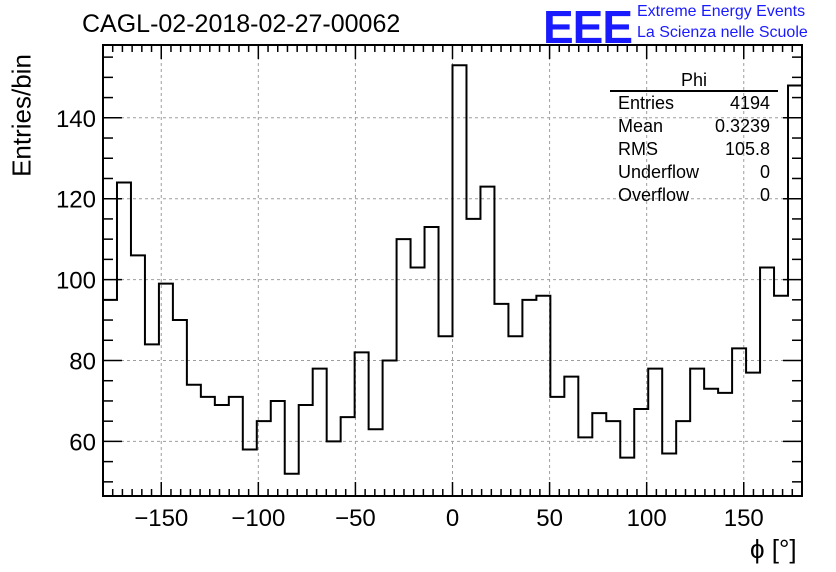 This screenshot has width=836, height=572. Describe the element at coordinates (744, 518) in the screenshot. I see `x-tick-label: 150` at that location.